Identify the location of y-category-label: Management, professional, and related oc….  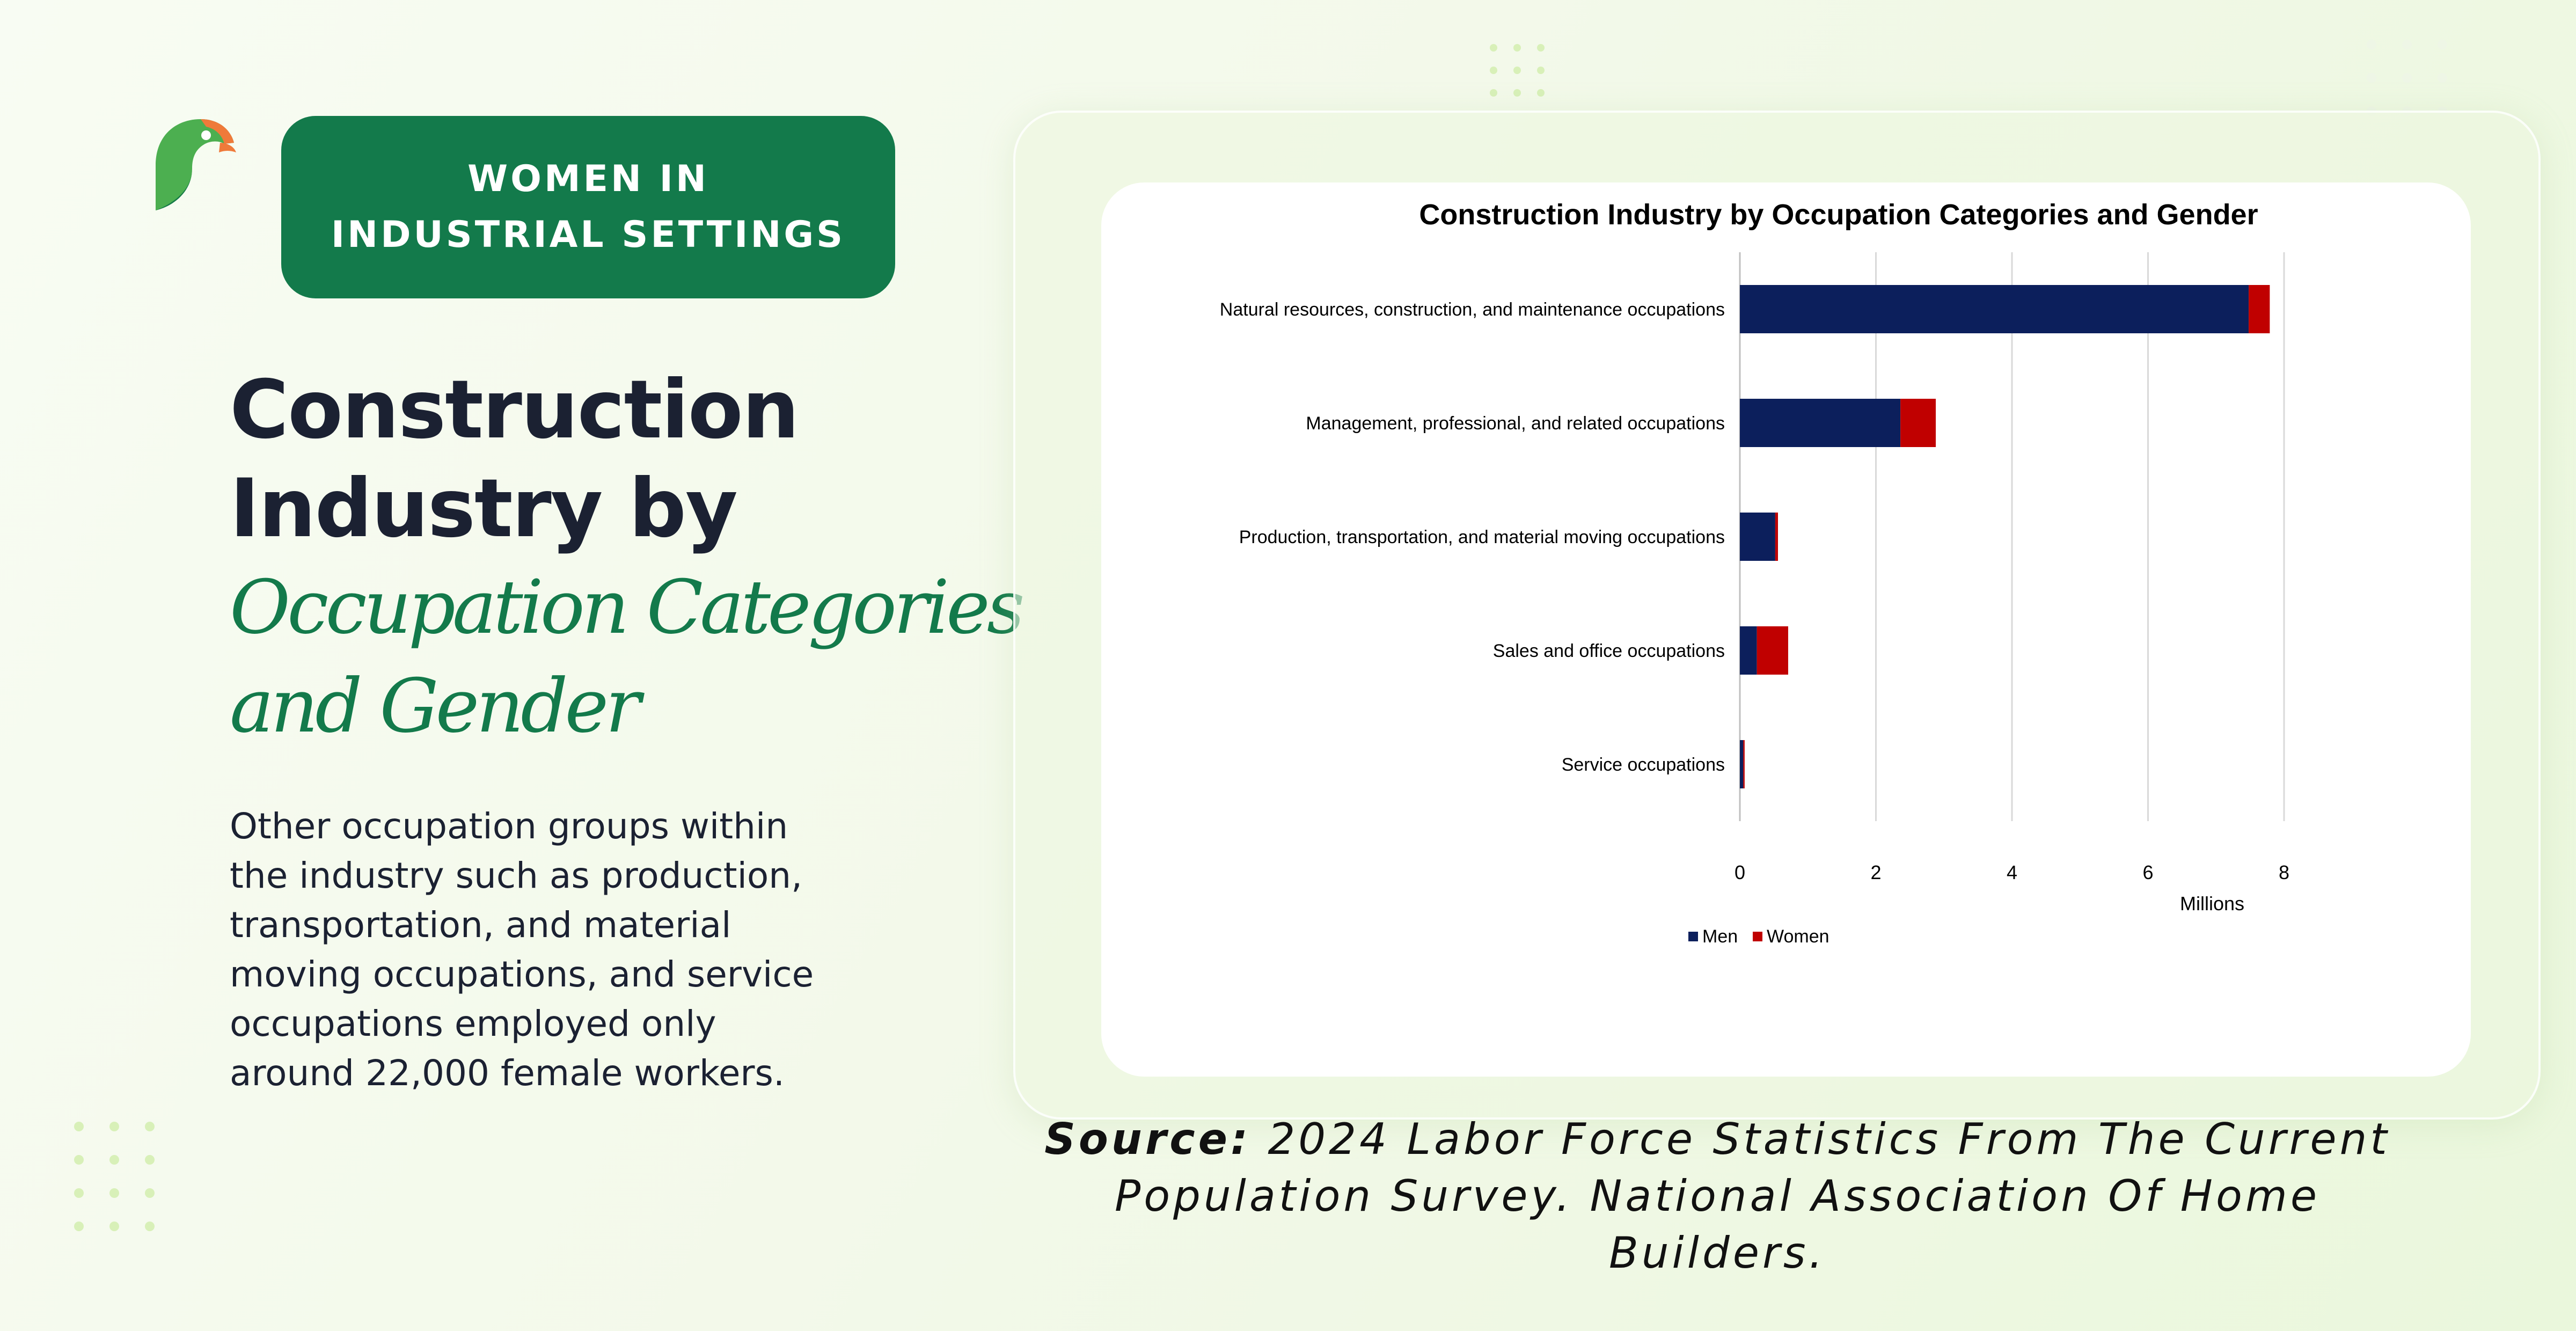
(1515, 423).